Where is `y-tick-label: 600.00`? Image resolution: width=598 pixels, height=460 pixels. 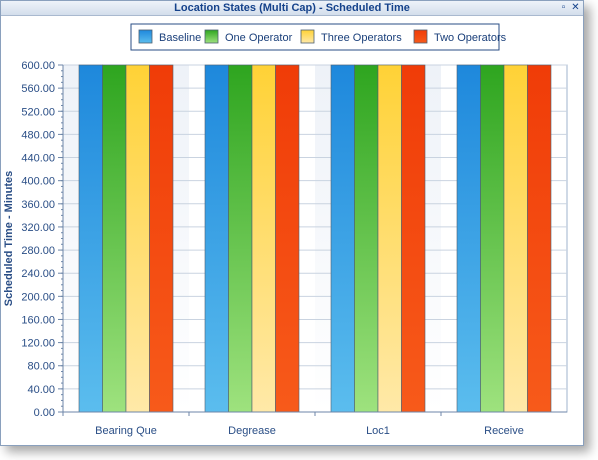
y-tick-label: 600.00 is located at coordinates (38, 66).